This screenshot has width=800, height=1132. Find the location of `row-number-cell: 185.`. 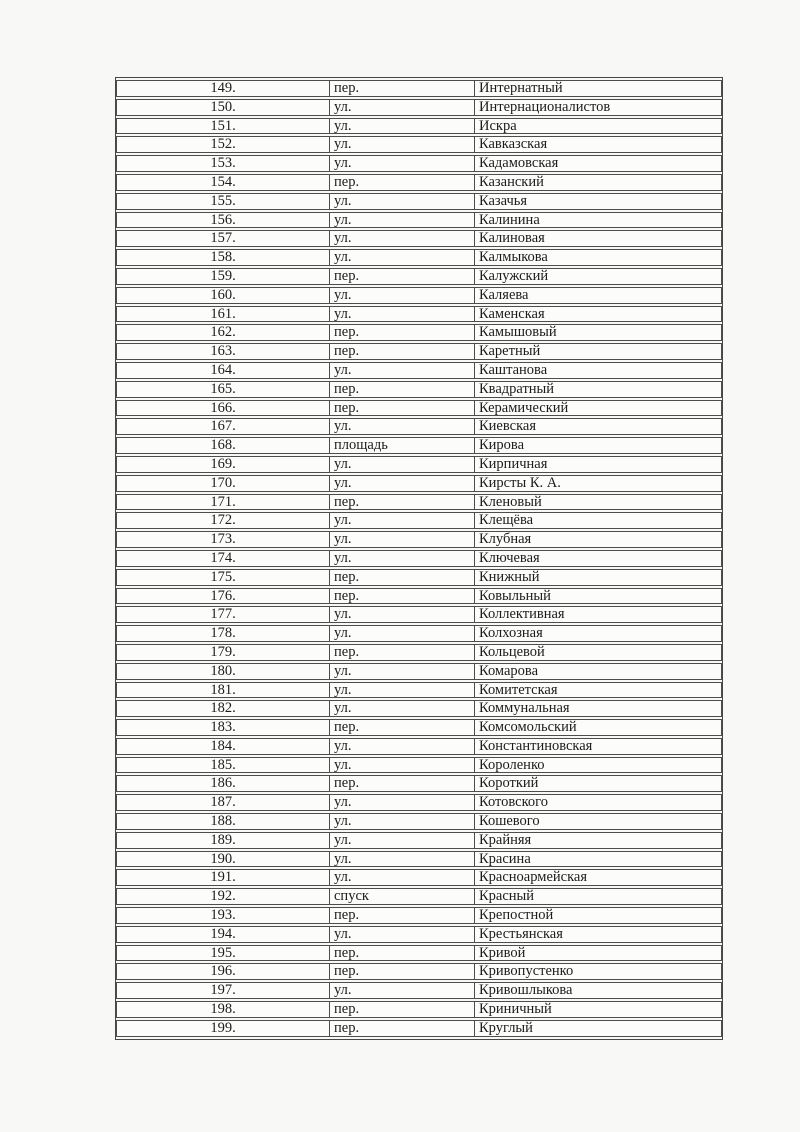

row-number-cell: 185. is located at coordinates (223, 765).